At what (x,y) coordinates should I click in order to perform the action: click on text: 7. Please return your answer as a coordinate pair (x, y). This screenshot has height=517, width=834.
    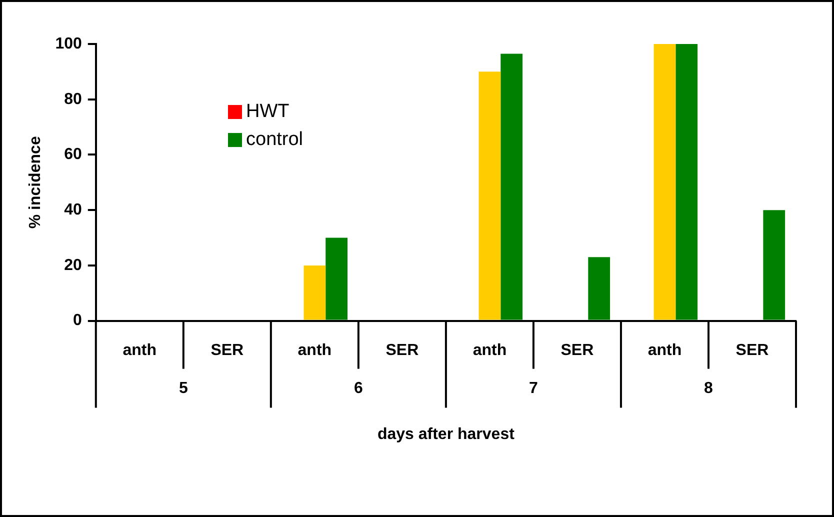
    Looking at the image, I should click on (533, 389).